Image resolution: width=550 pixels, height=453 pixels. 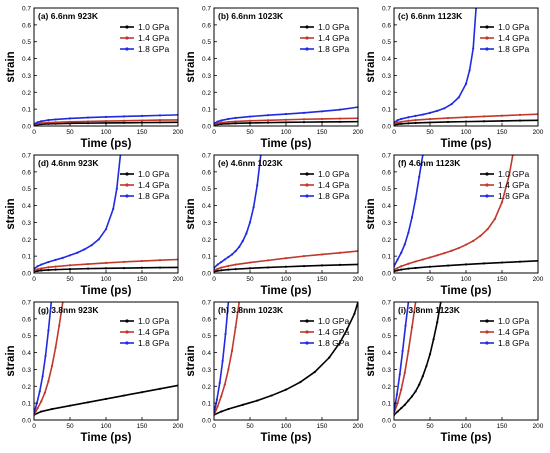 What do you see at coordinates (26, 42) in the screenshot?
I see `y-tick-label: 0.5` at bounding box center [26, 42].